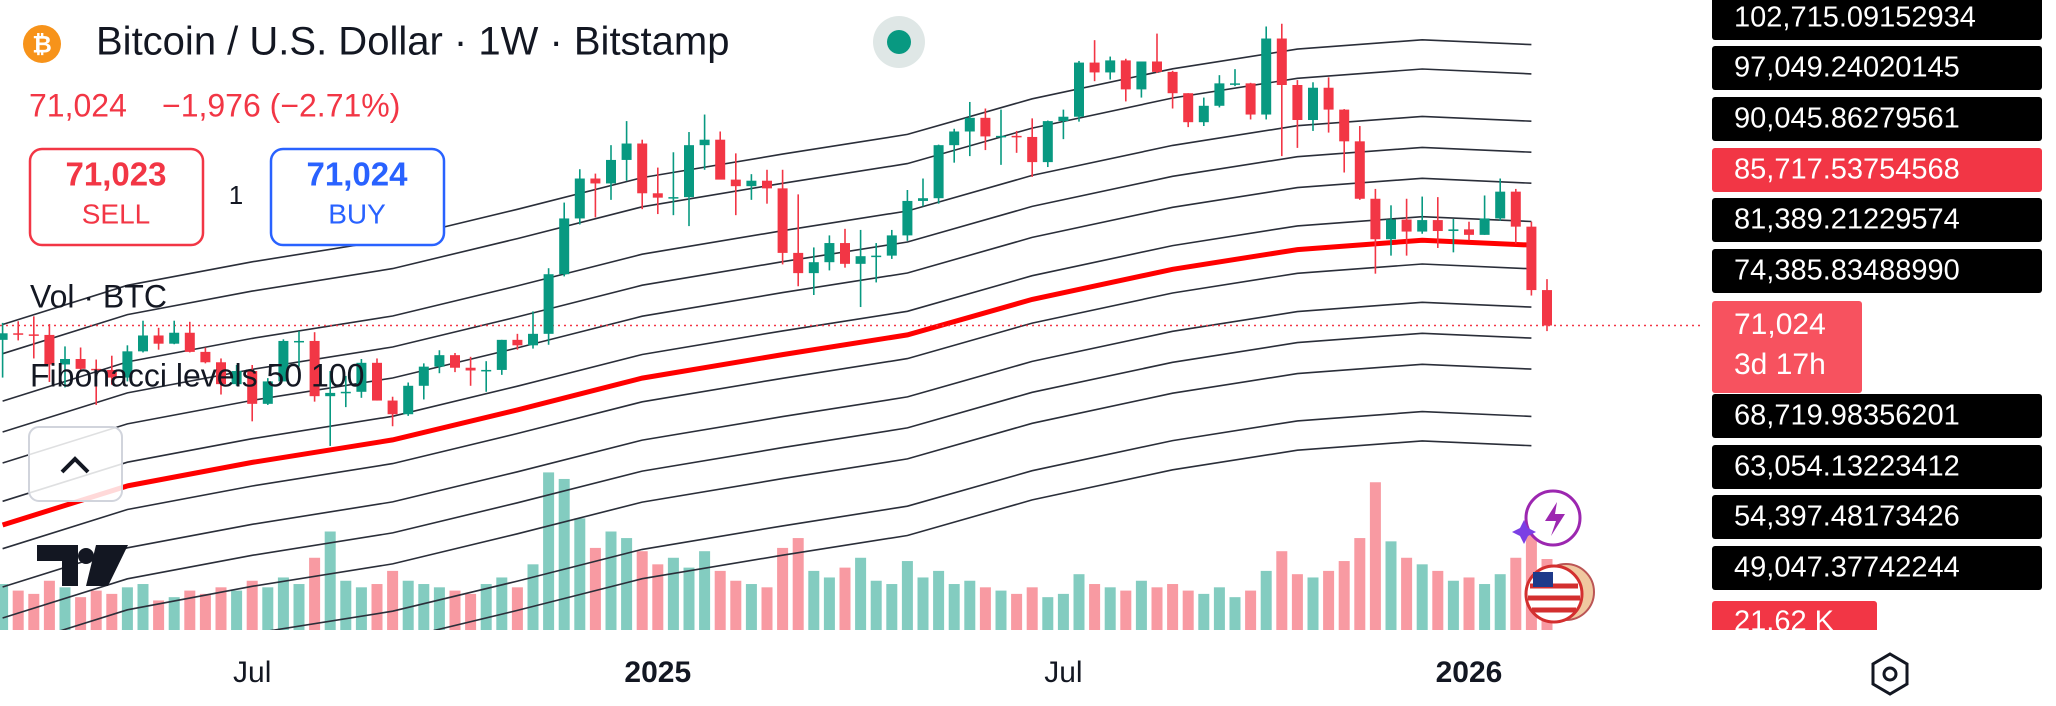  What do you see at coordinates (1780, 324) in the screenshot?
I see `last-price-label: 71,024` at bounding box center [1780, 324].